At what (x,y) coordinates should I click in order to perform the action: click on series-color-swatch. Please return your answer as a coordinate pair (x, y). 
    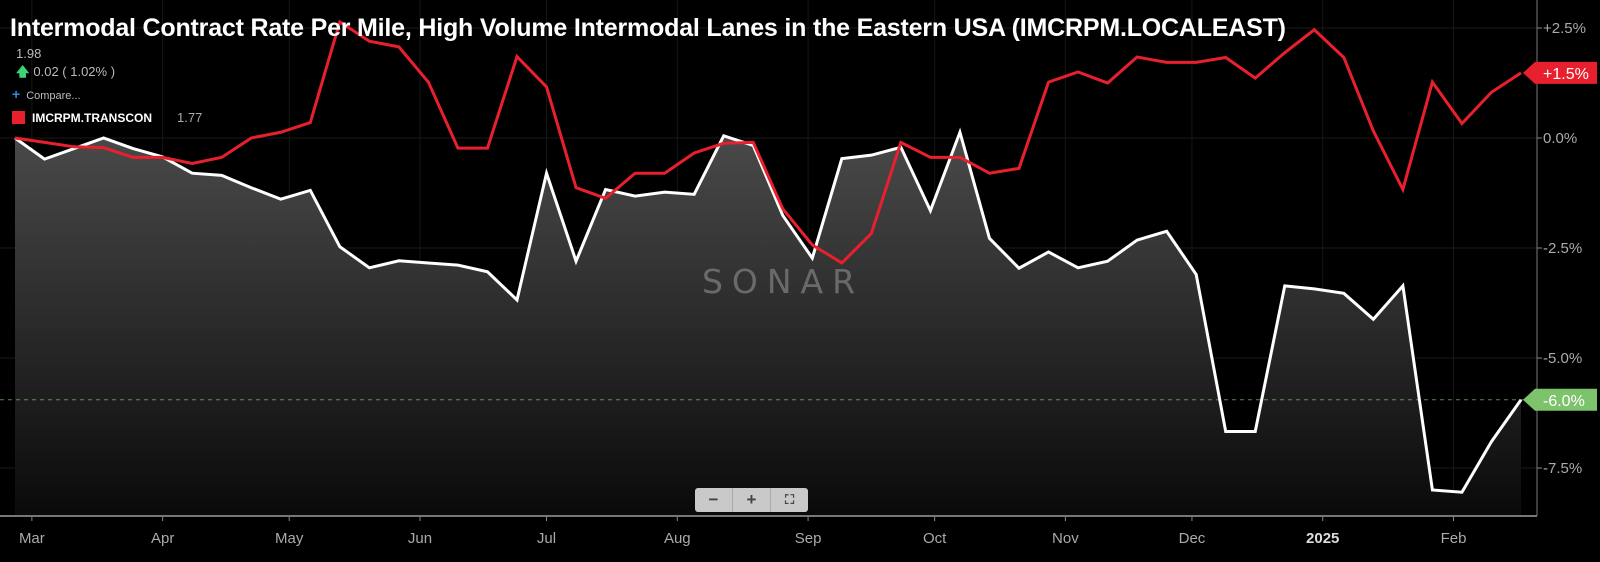
    Looking at the image, I should click on (18, 117).